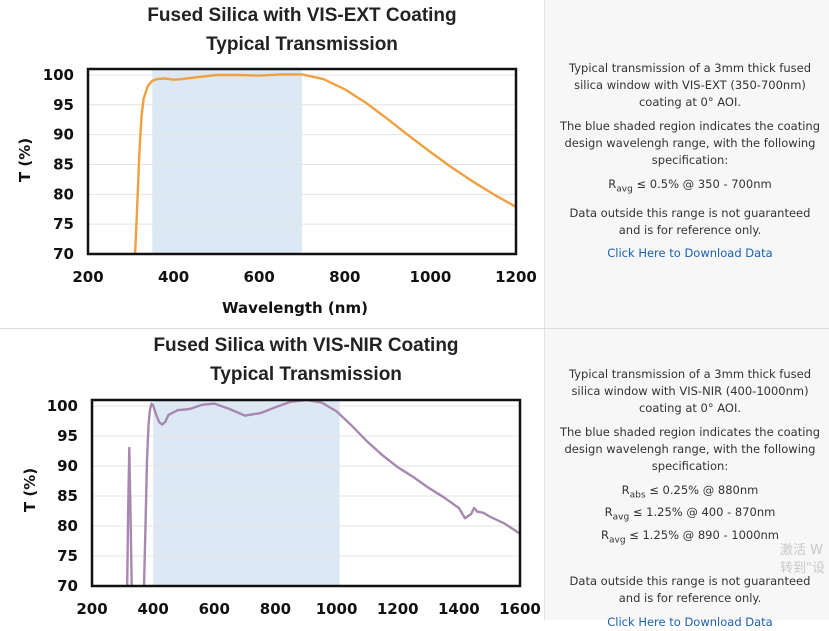 The image size is (829, 631). Describe the element at coordinates (520, 609) in the screenshot. I see `x-tick-label: 1600` at that location.